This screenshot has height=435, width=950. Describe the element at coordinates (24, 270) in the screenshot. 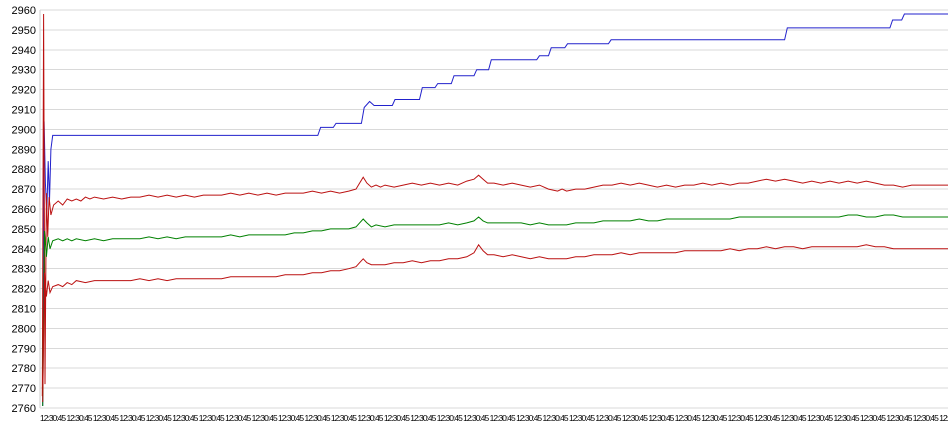

I see `y-tick-label: 2830` at that location.